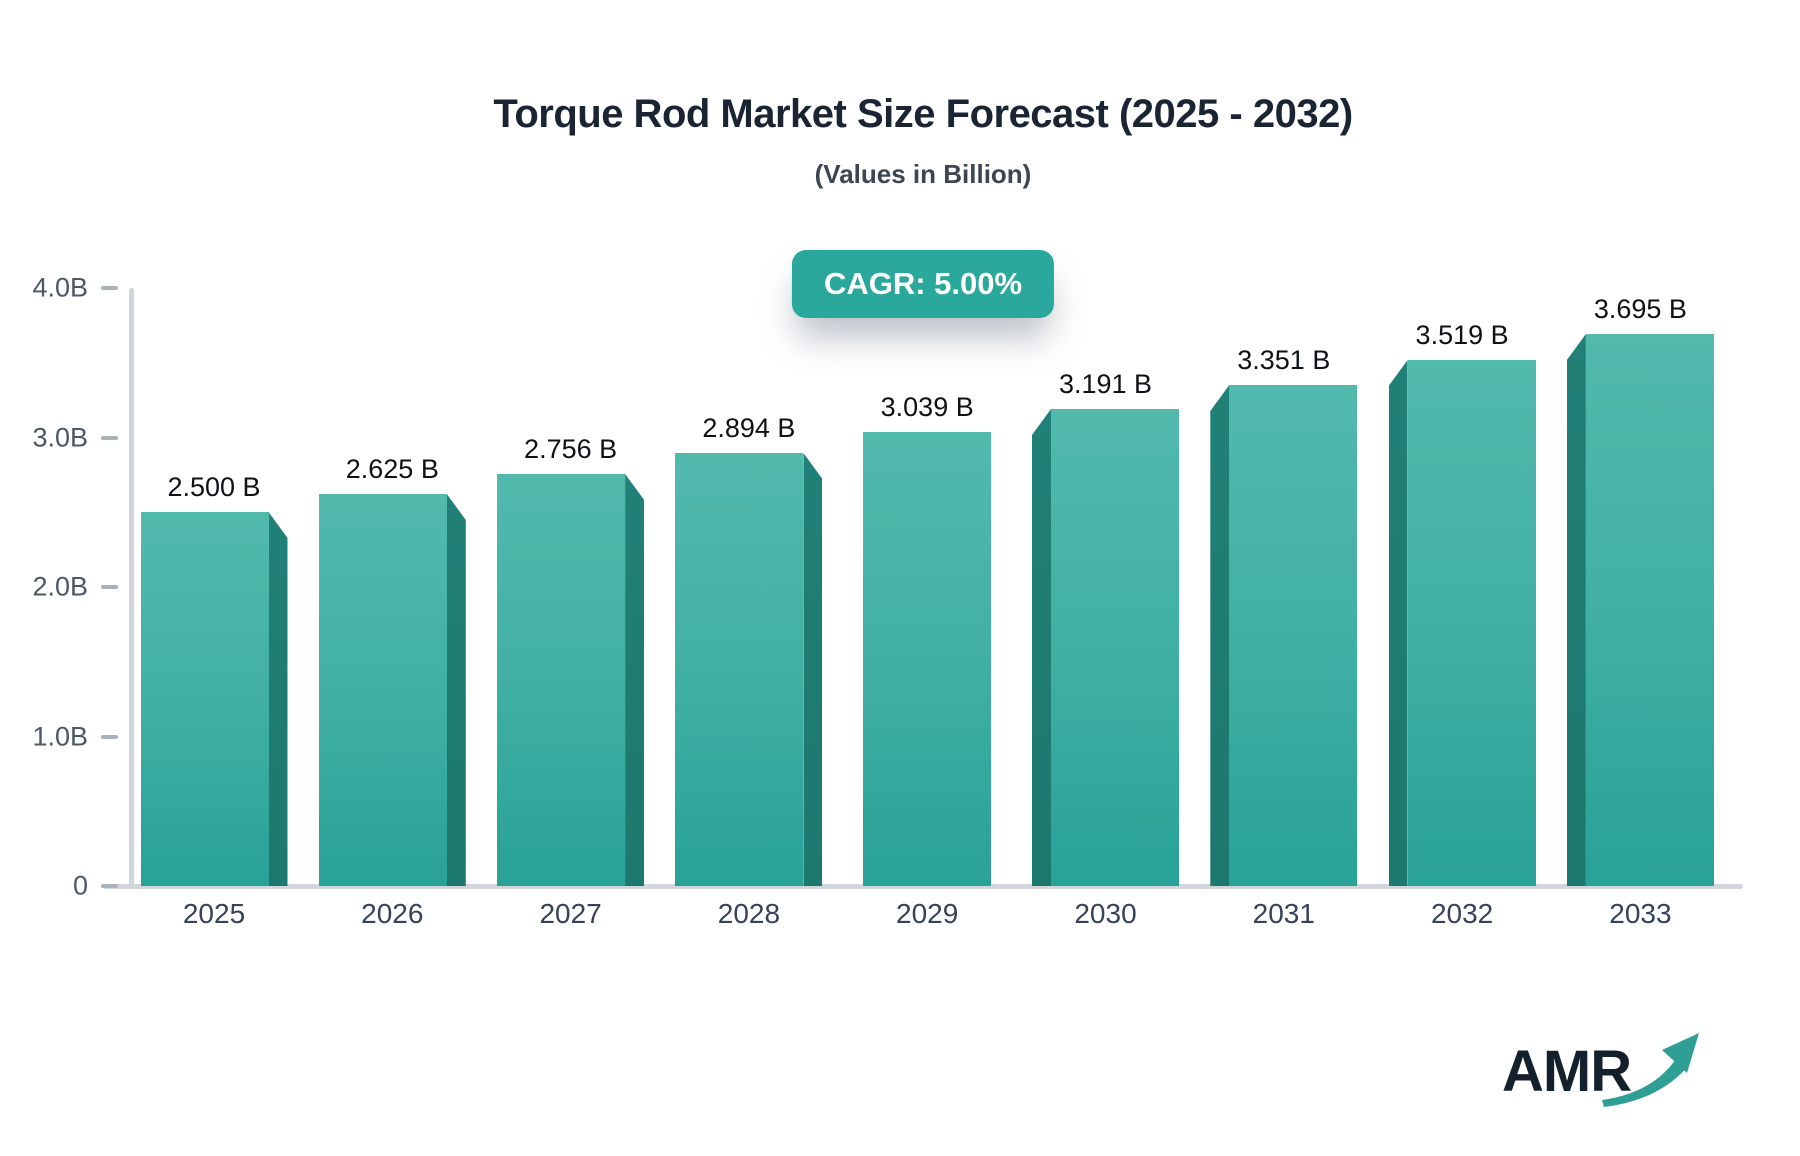 The height and width of the screenshot is (1156, 1800). What do you see at coordinates (923, 174) in the screenshot?
I see `chart-subtitle: (Values in Billion)` at bounding box center [923, 174].